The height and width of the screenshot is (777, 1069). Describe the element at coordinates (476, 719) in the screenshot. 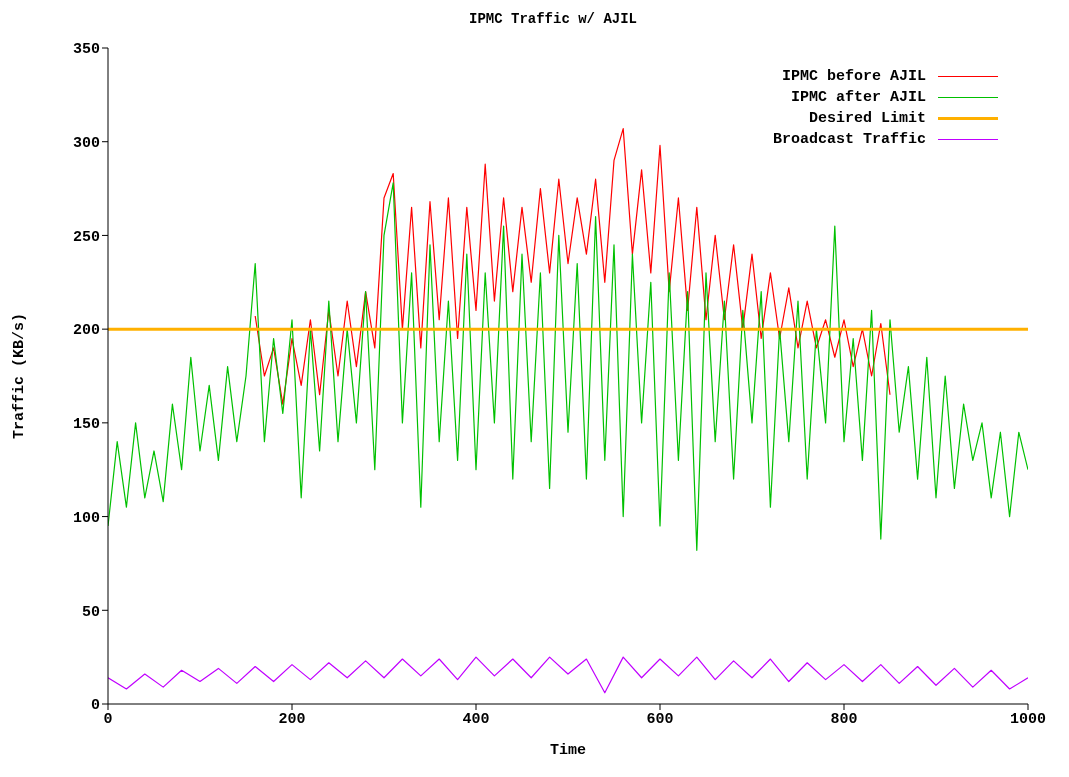

I see `x-tick-label: 400` at that location.